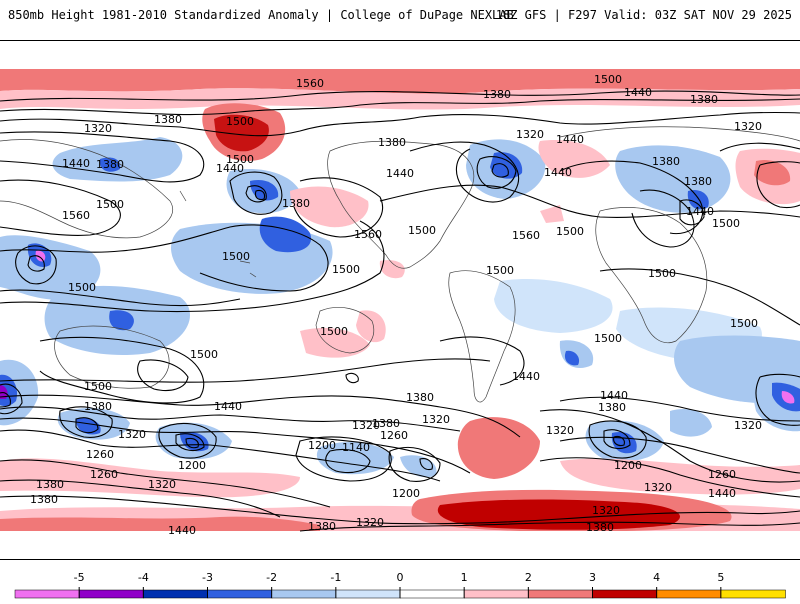 The width and height of the screenshot is (800, 604). I want to click on anomaly-colorbar: -5 -4 -3 -2 -1 0 1 2 3 4 5, so click(400, 583).